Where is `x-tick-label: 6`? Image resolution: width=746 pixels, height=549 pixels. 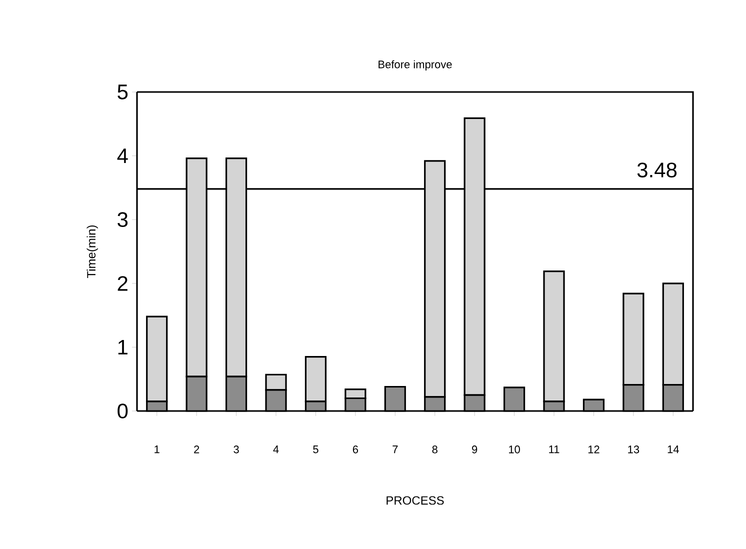
x-tick-label: 6 is located at coordinates (355, 450).